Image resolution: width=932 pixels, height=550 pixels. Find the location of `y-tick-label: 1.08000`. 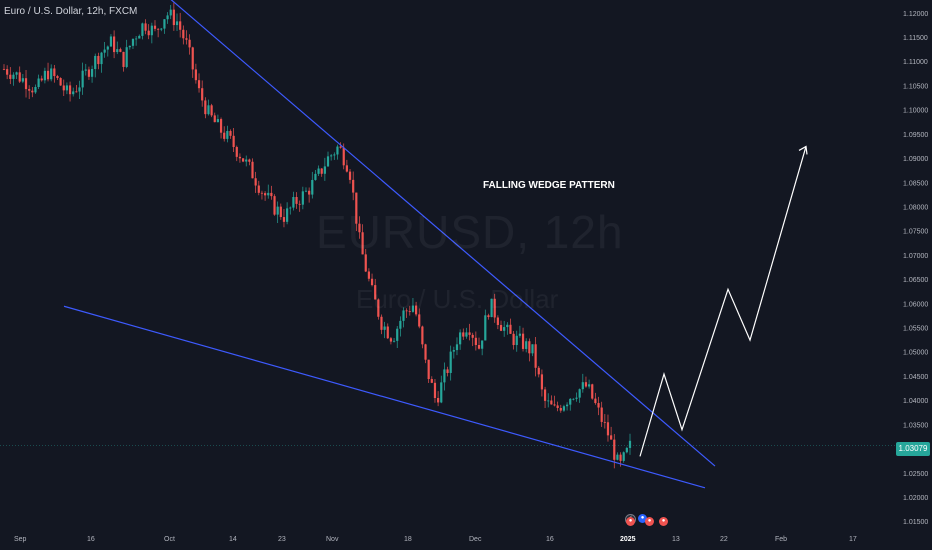

y-tick-label: 1.08000 is located at coordinates (915, 207).